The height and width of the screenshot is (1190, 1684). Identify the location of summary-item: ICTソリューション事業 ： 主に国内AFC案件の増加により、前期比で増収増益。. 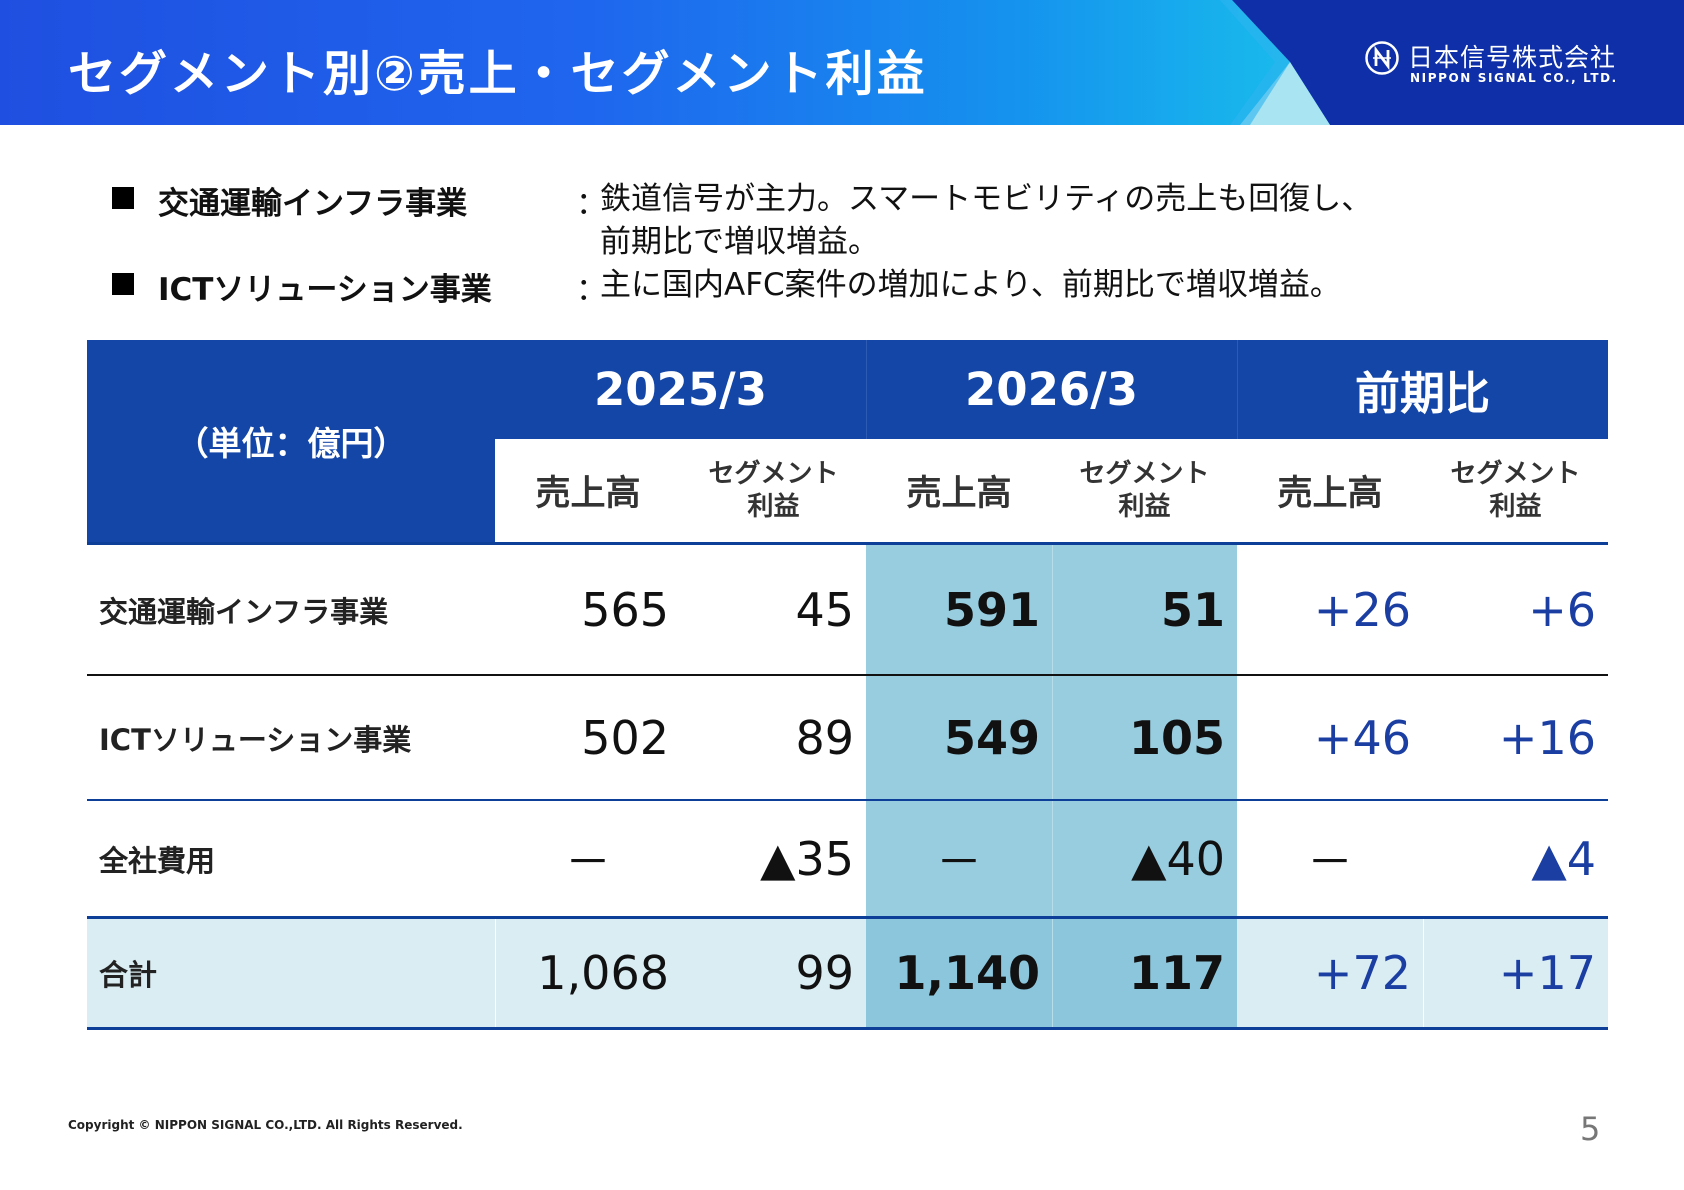
(812, 286).